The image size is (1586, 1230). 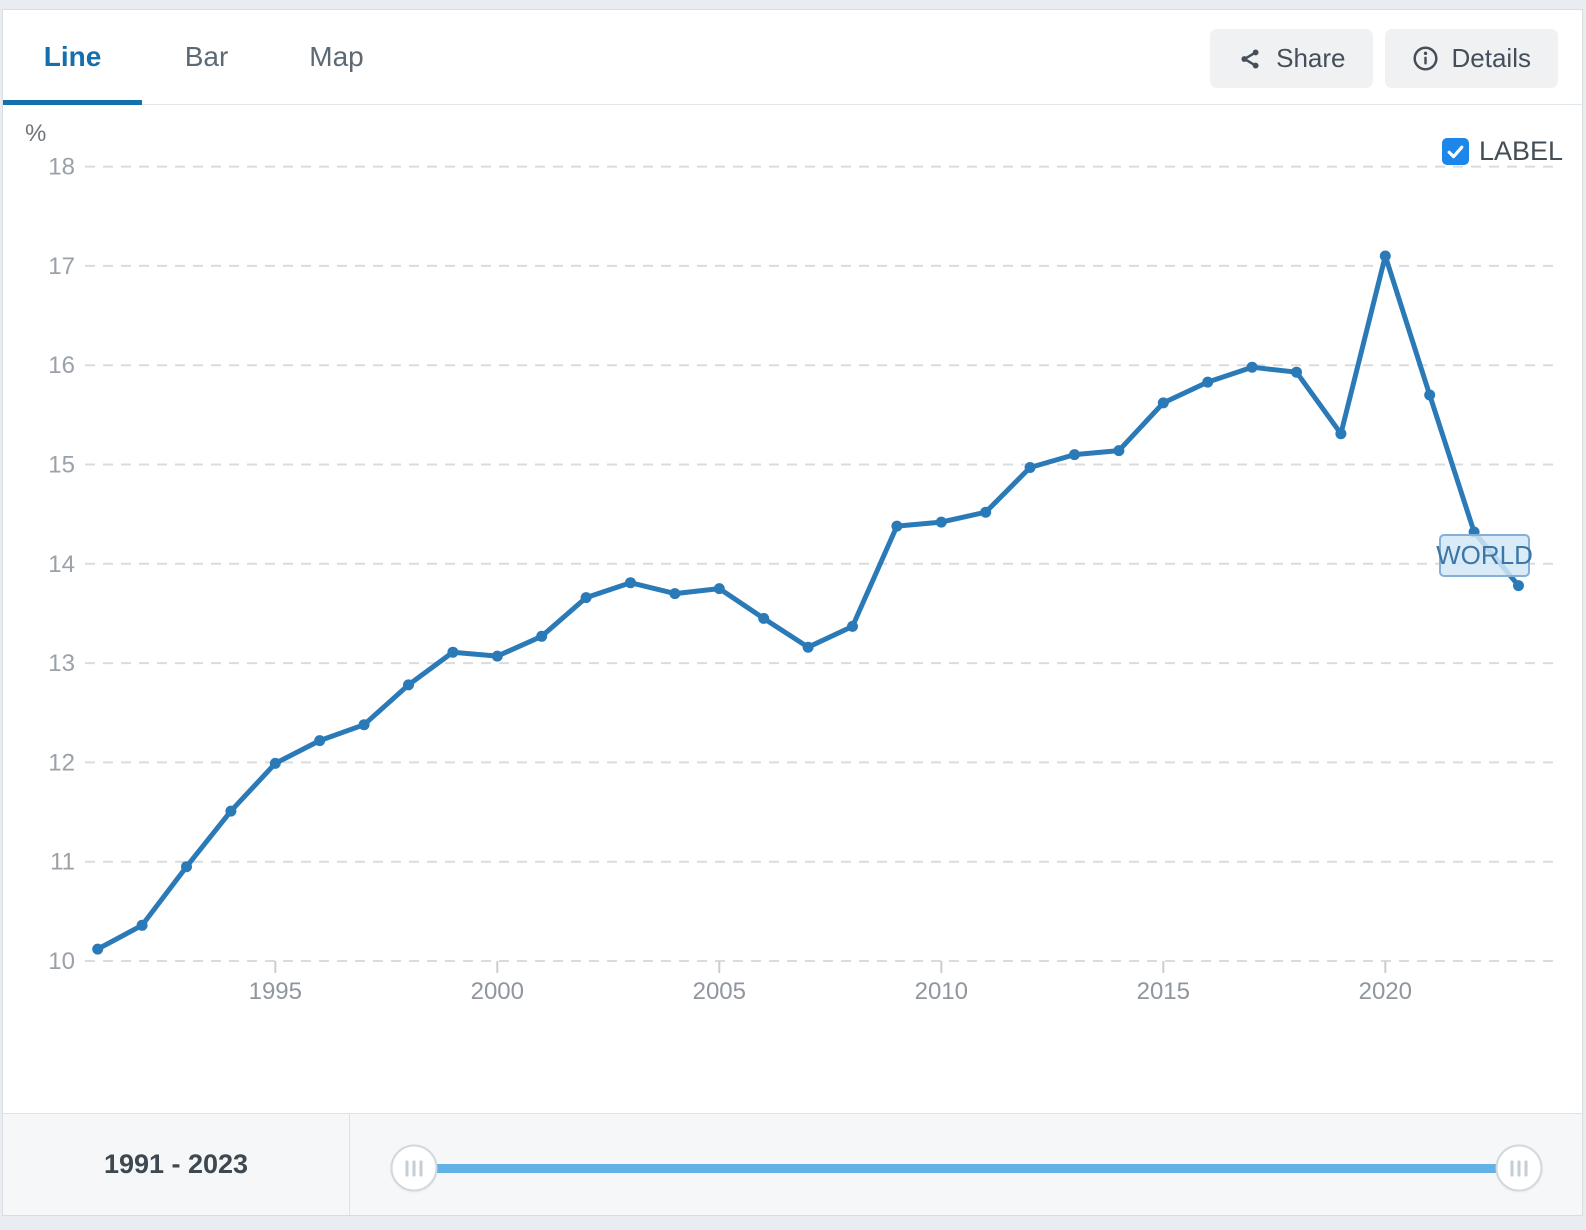 What do you see at coordinates (98, 949) in the screenshot?
I see `data-point-1991` at bounding box center [98, 949].